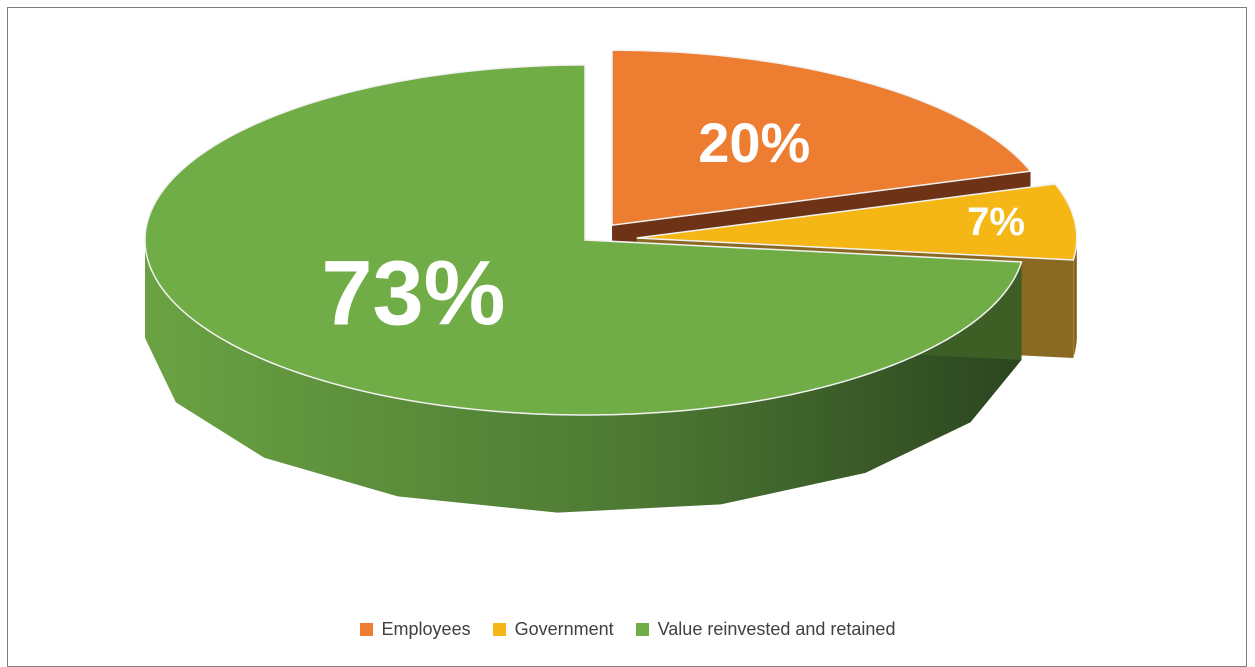 This screenshot has width=1255, height=667. Describe the element at coordinates (1075, 298) in the screenshot. I see `slice-side-government` at that location.